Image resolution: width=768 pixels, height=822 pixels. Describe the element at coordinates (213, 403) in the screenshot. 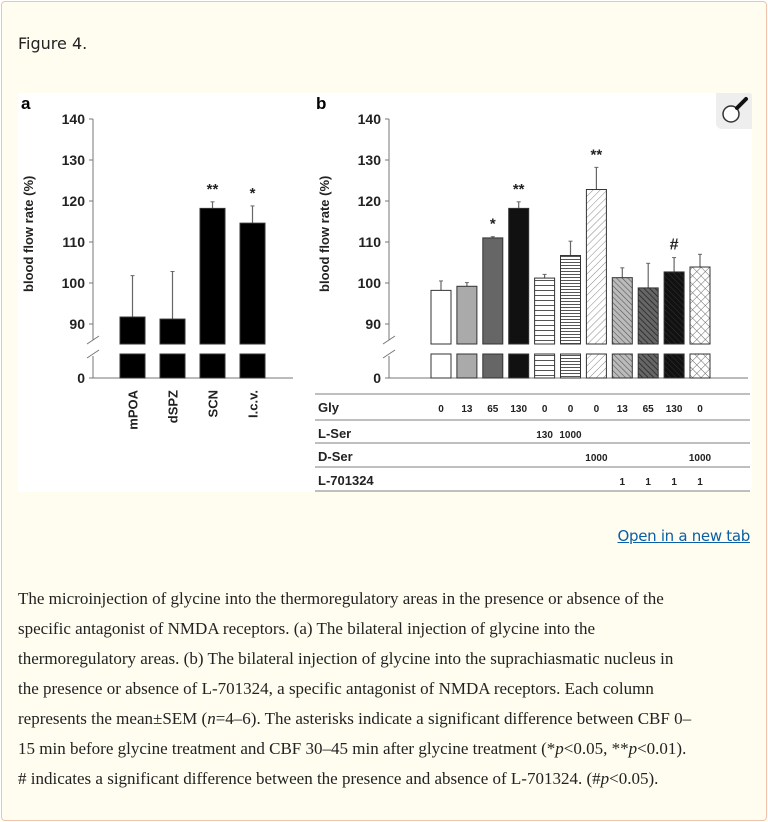

I see `x-tick-label: SCN` at that location.